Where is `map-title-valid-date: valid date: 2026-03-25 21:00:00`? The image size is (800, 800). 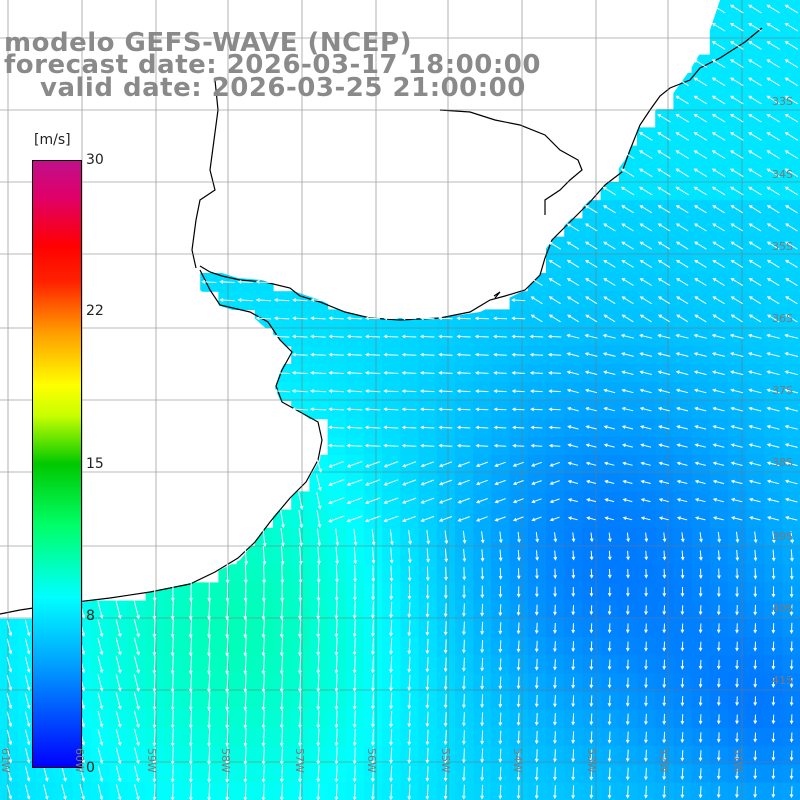 map-title-valid-date: valid date: 2026-03-25 21:00:00 is located at coordinates (283, 88).